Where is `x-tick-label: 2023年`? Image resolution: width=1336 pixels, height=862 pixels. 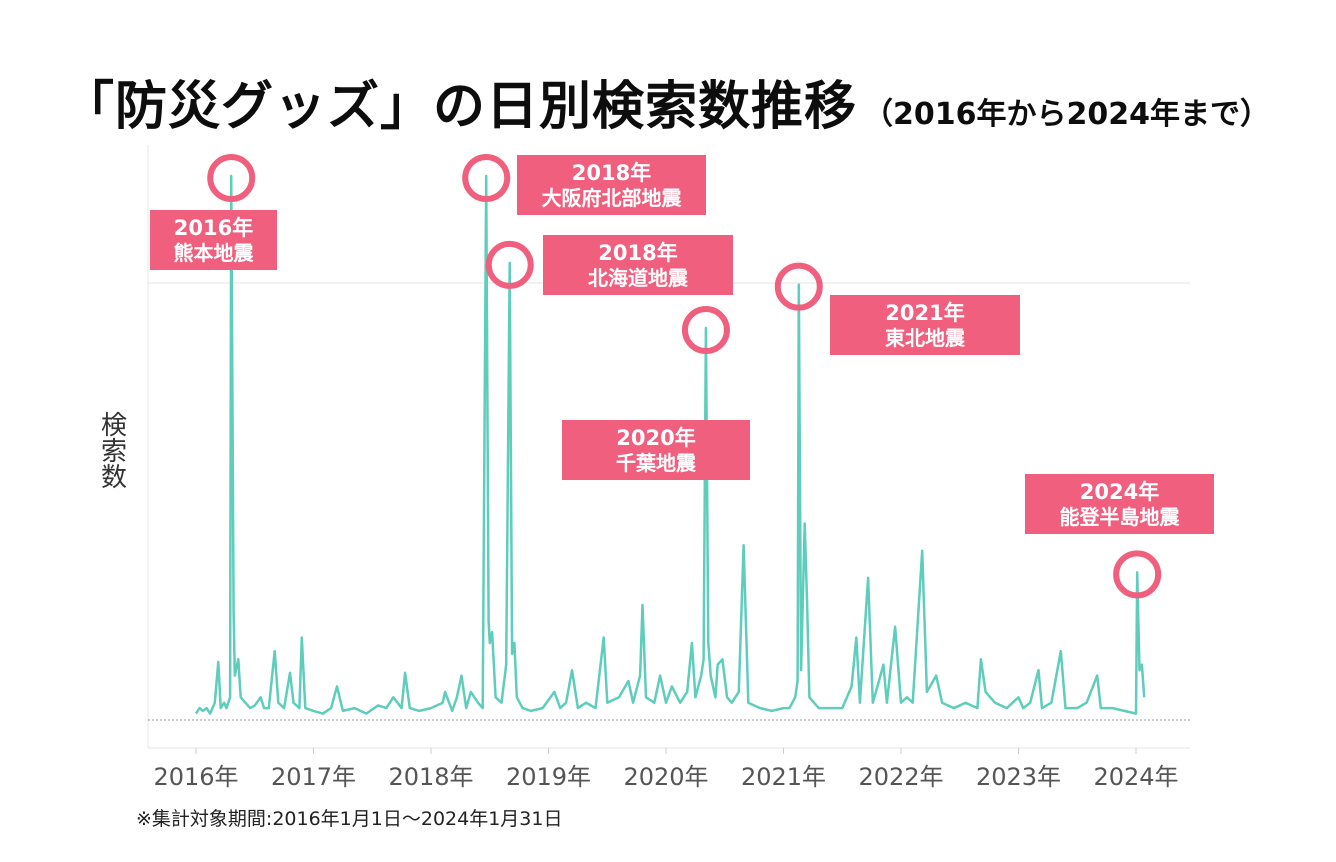 x-tick-label: 2023年 is located at coordinates (1018, 777).